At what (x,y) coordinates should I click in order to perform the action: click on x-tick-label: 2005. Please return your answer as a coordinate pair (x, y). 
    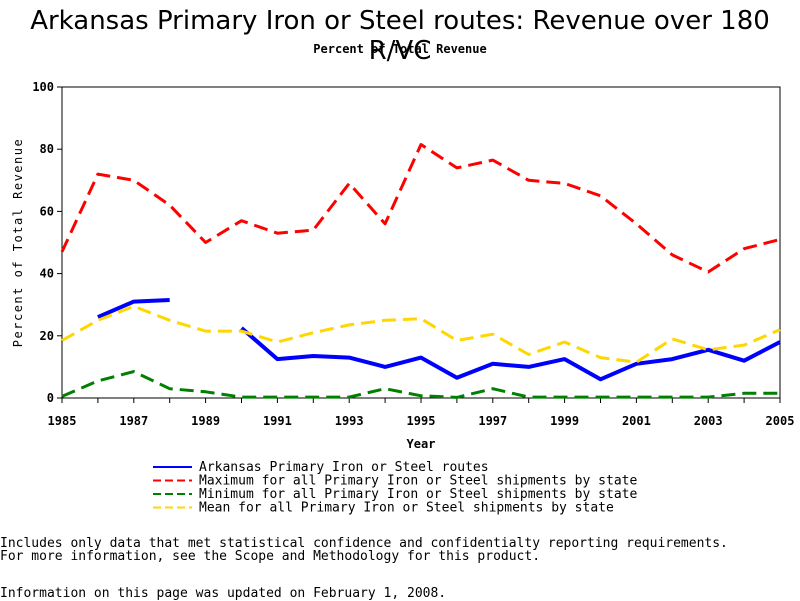
    Looking at the image, I should click on (780, 421).